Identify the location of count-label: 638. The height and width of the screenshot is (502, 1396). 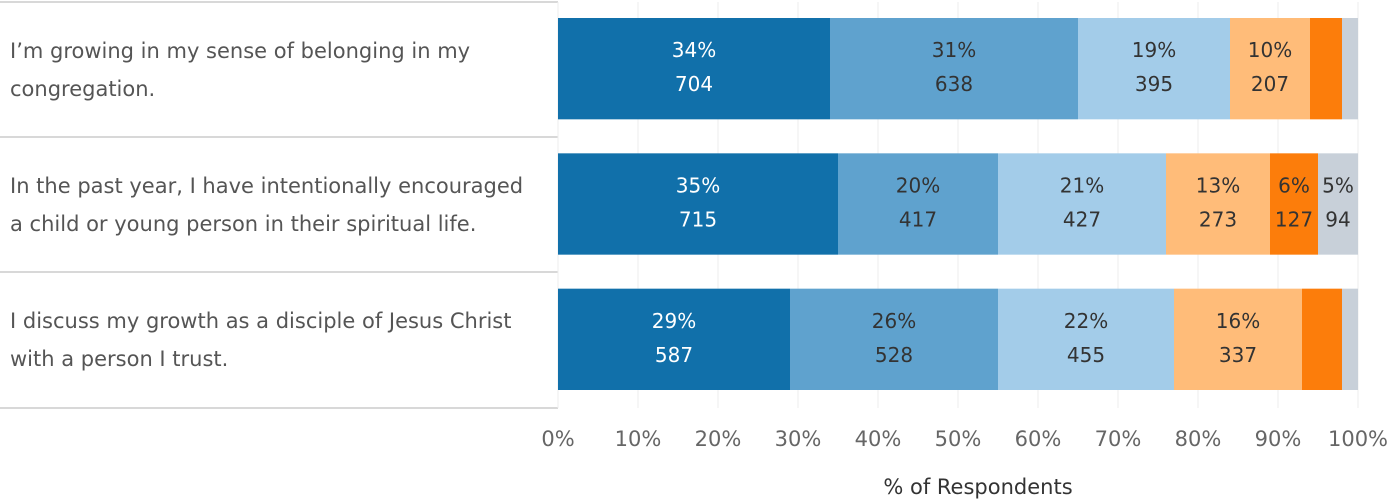
(954, 84).